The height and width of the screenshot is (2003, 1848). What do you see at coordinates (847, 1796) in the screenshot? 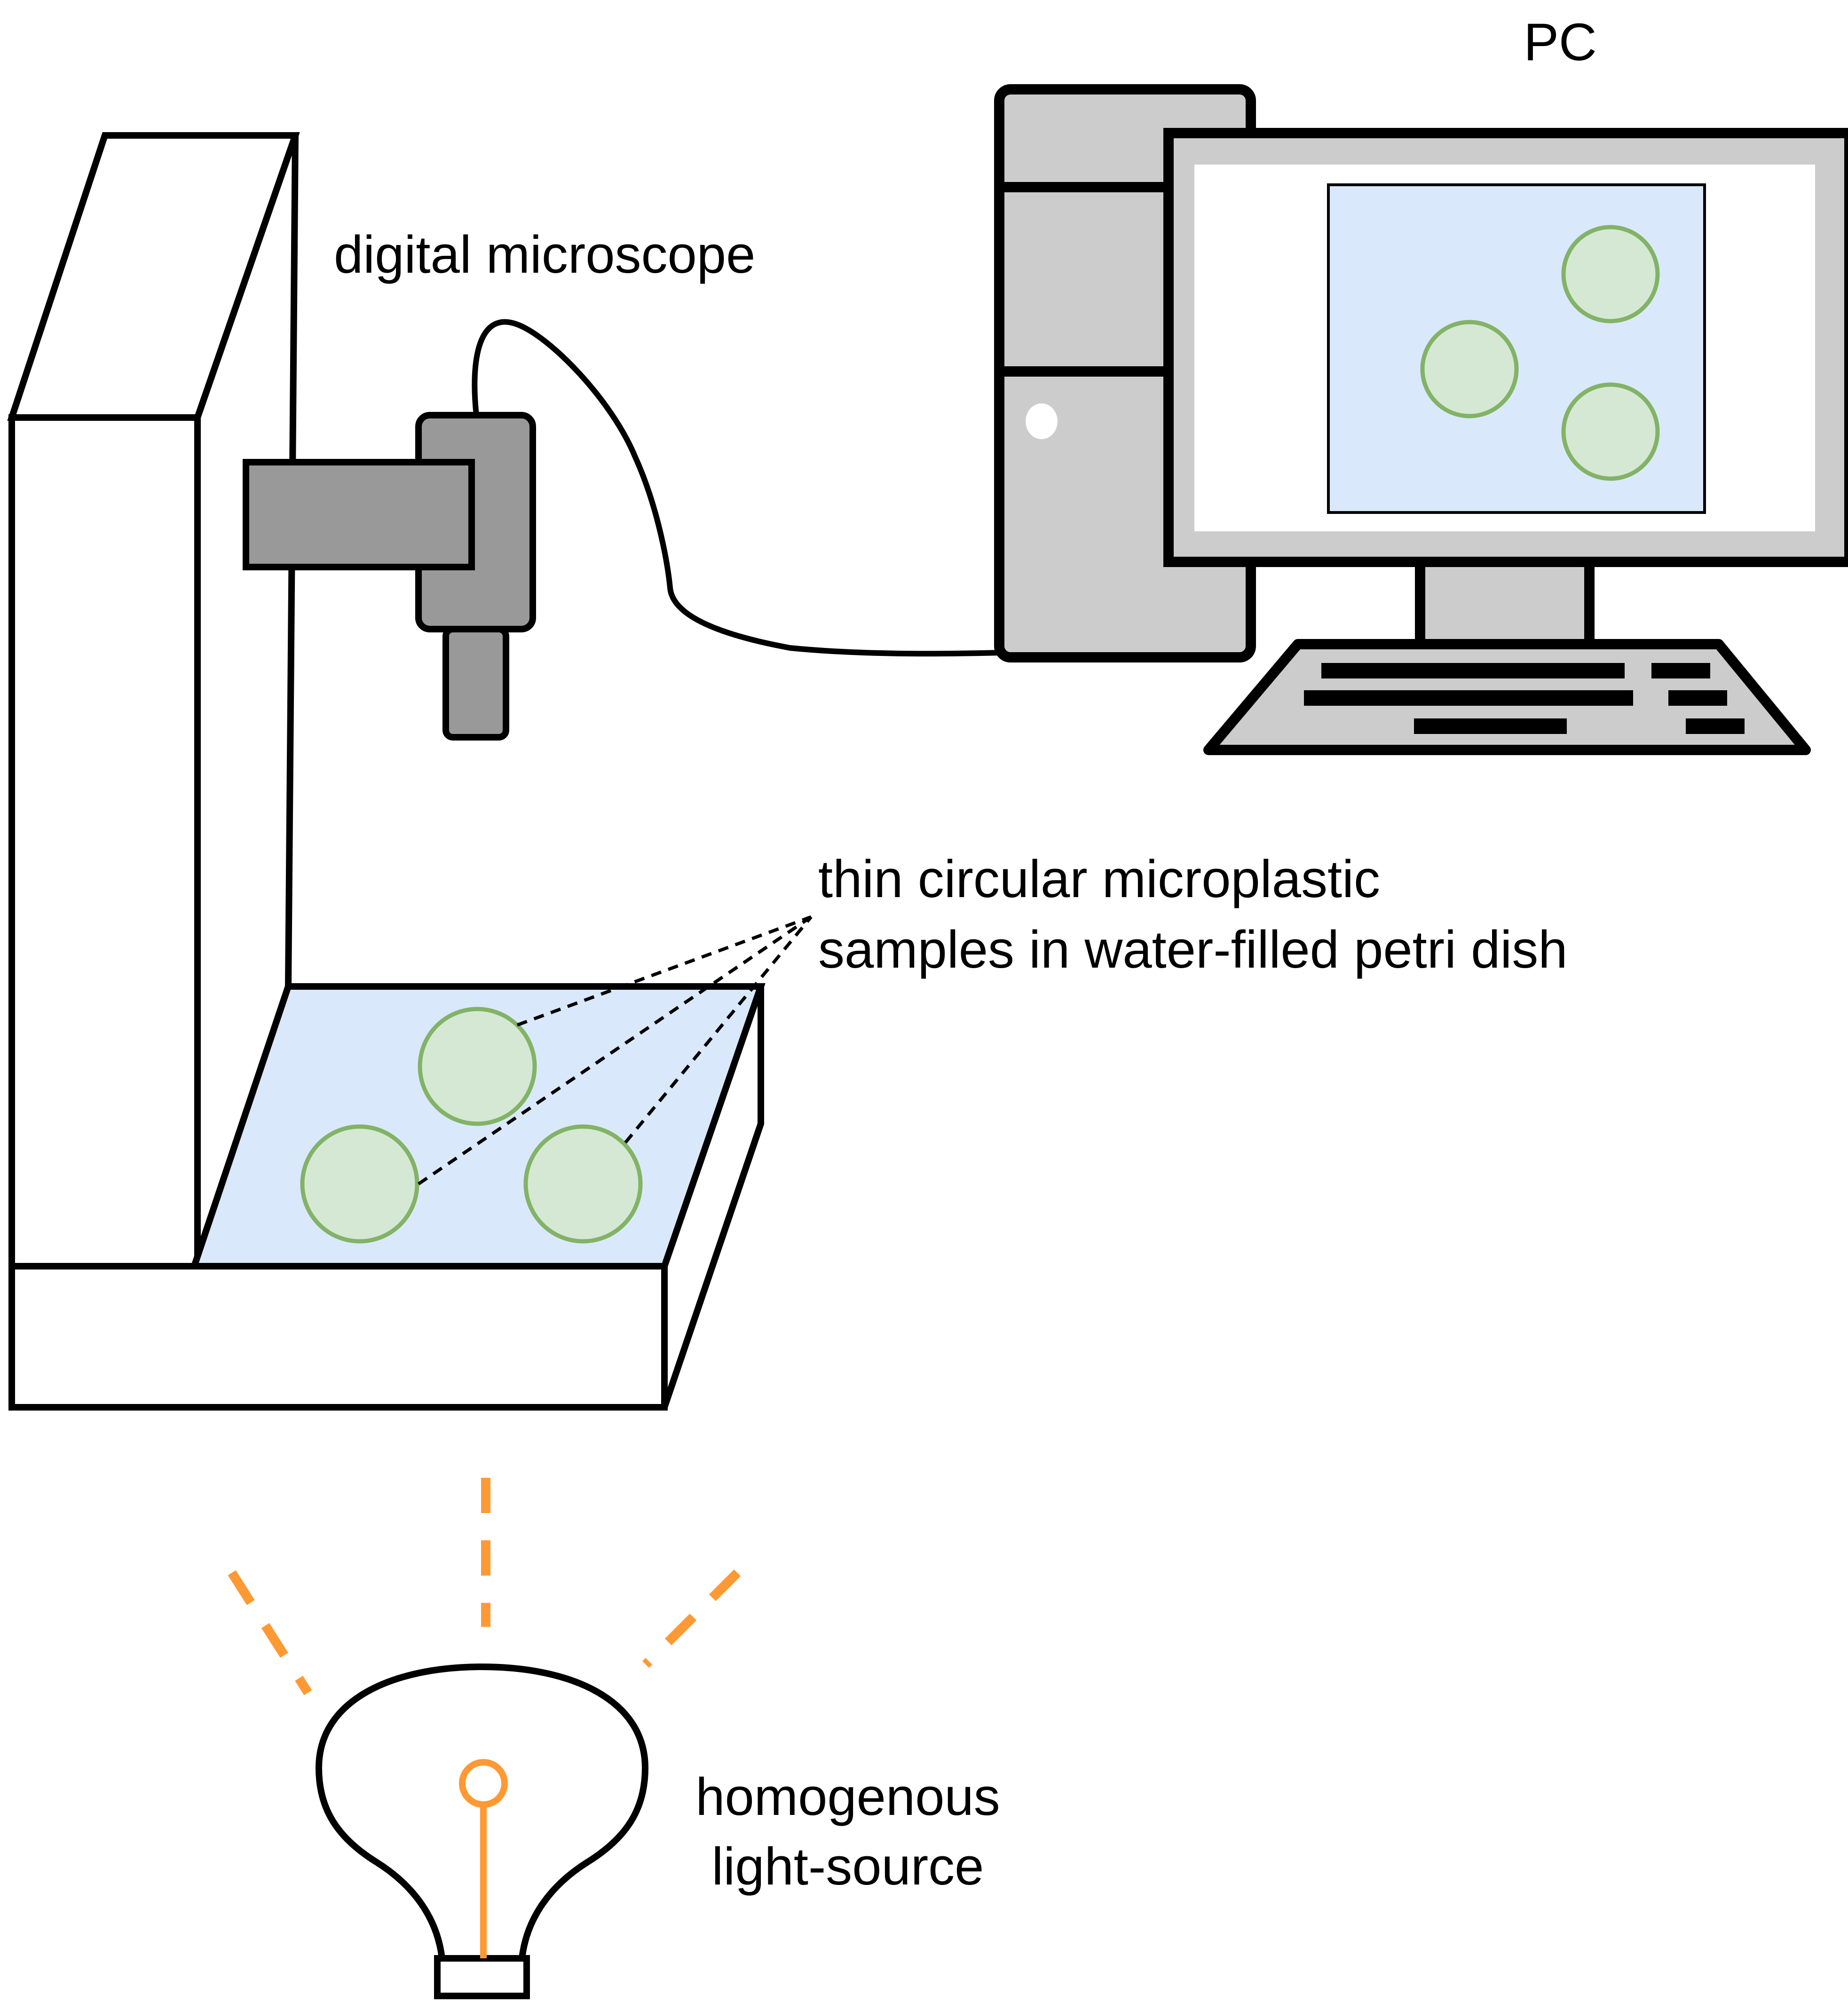
I see `light-label-line1: homogenous` at bounding box center [847, 1796].